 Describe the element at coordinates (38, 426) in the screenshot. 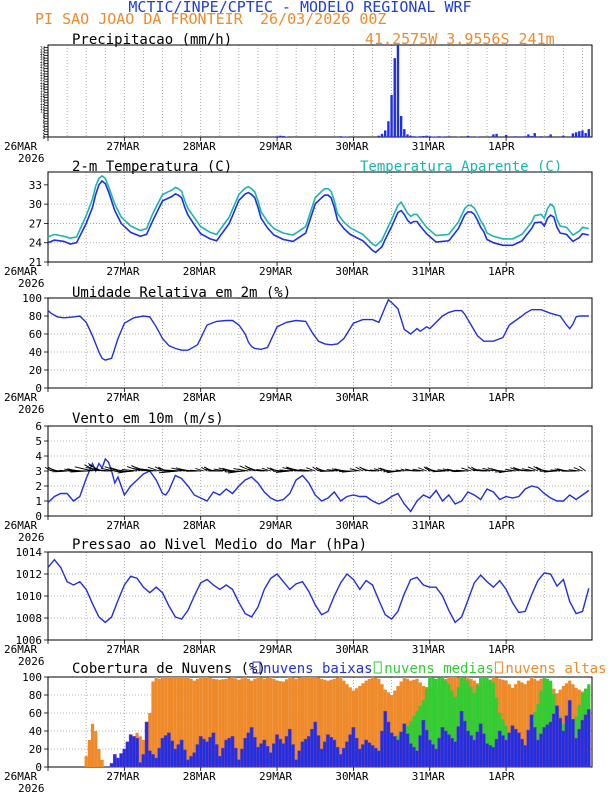

I see `y-tick-label: 6` at that location.